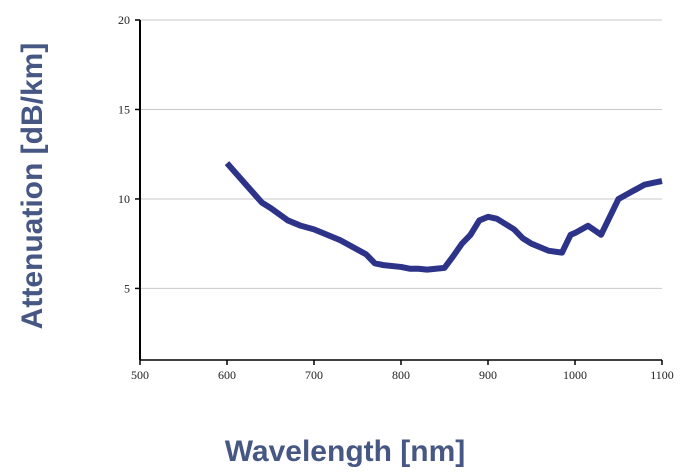  What do you see at coordinates (124, 199) in the screenshot?
I see `y-tick-label-10: 10` at bounding box center [124, 199].